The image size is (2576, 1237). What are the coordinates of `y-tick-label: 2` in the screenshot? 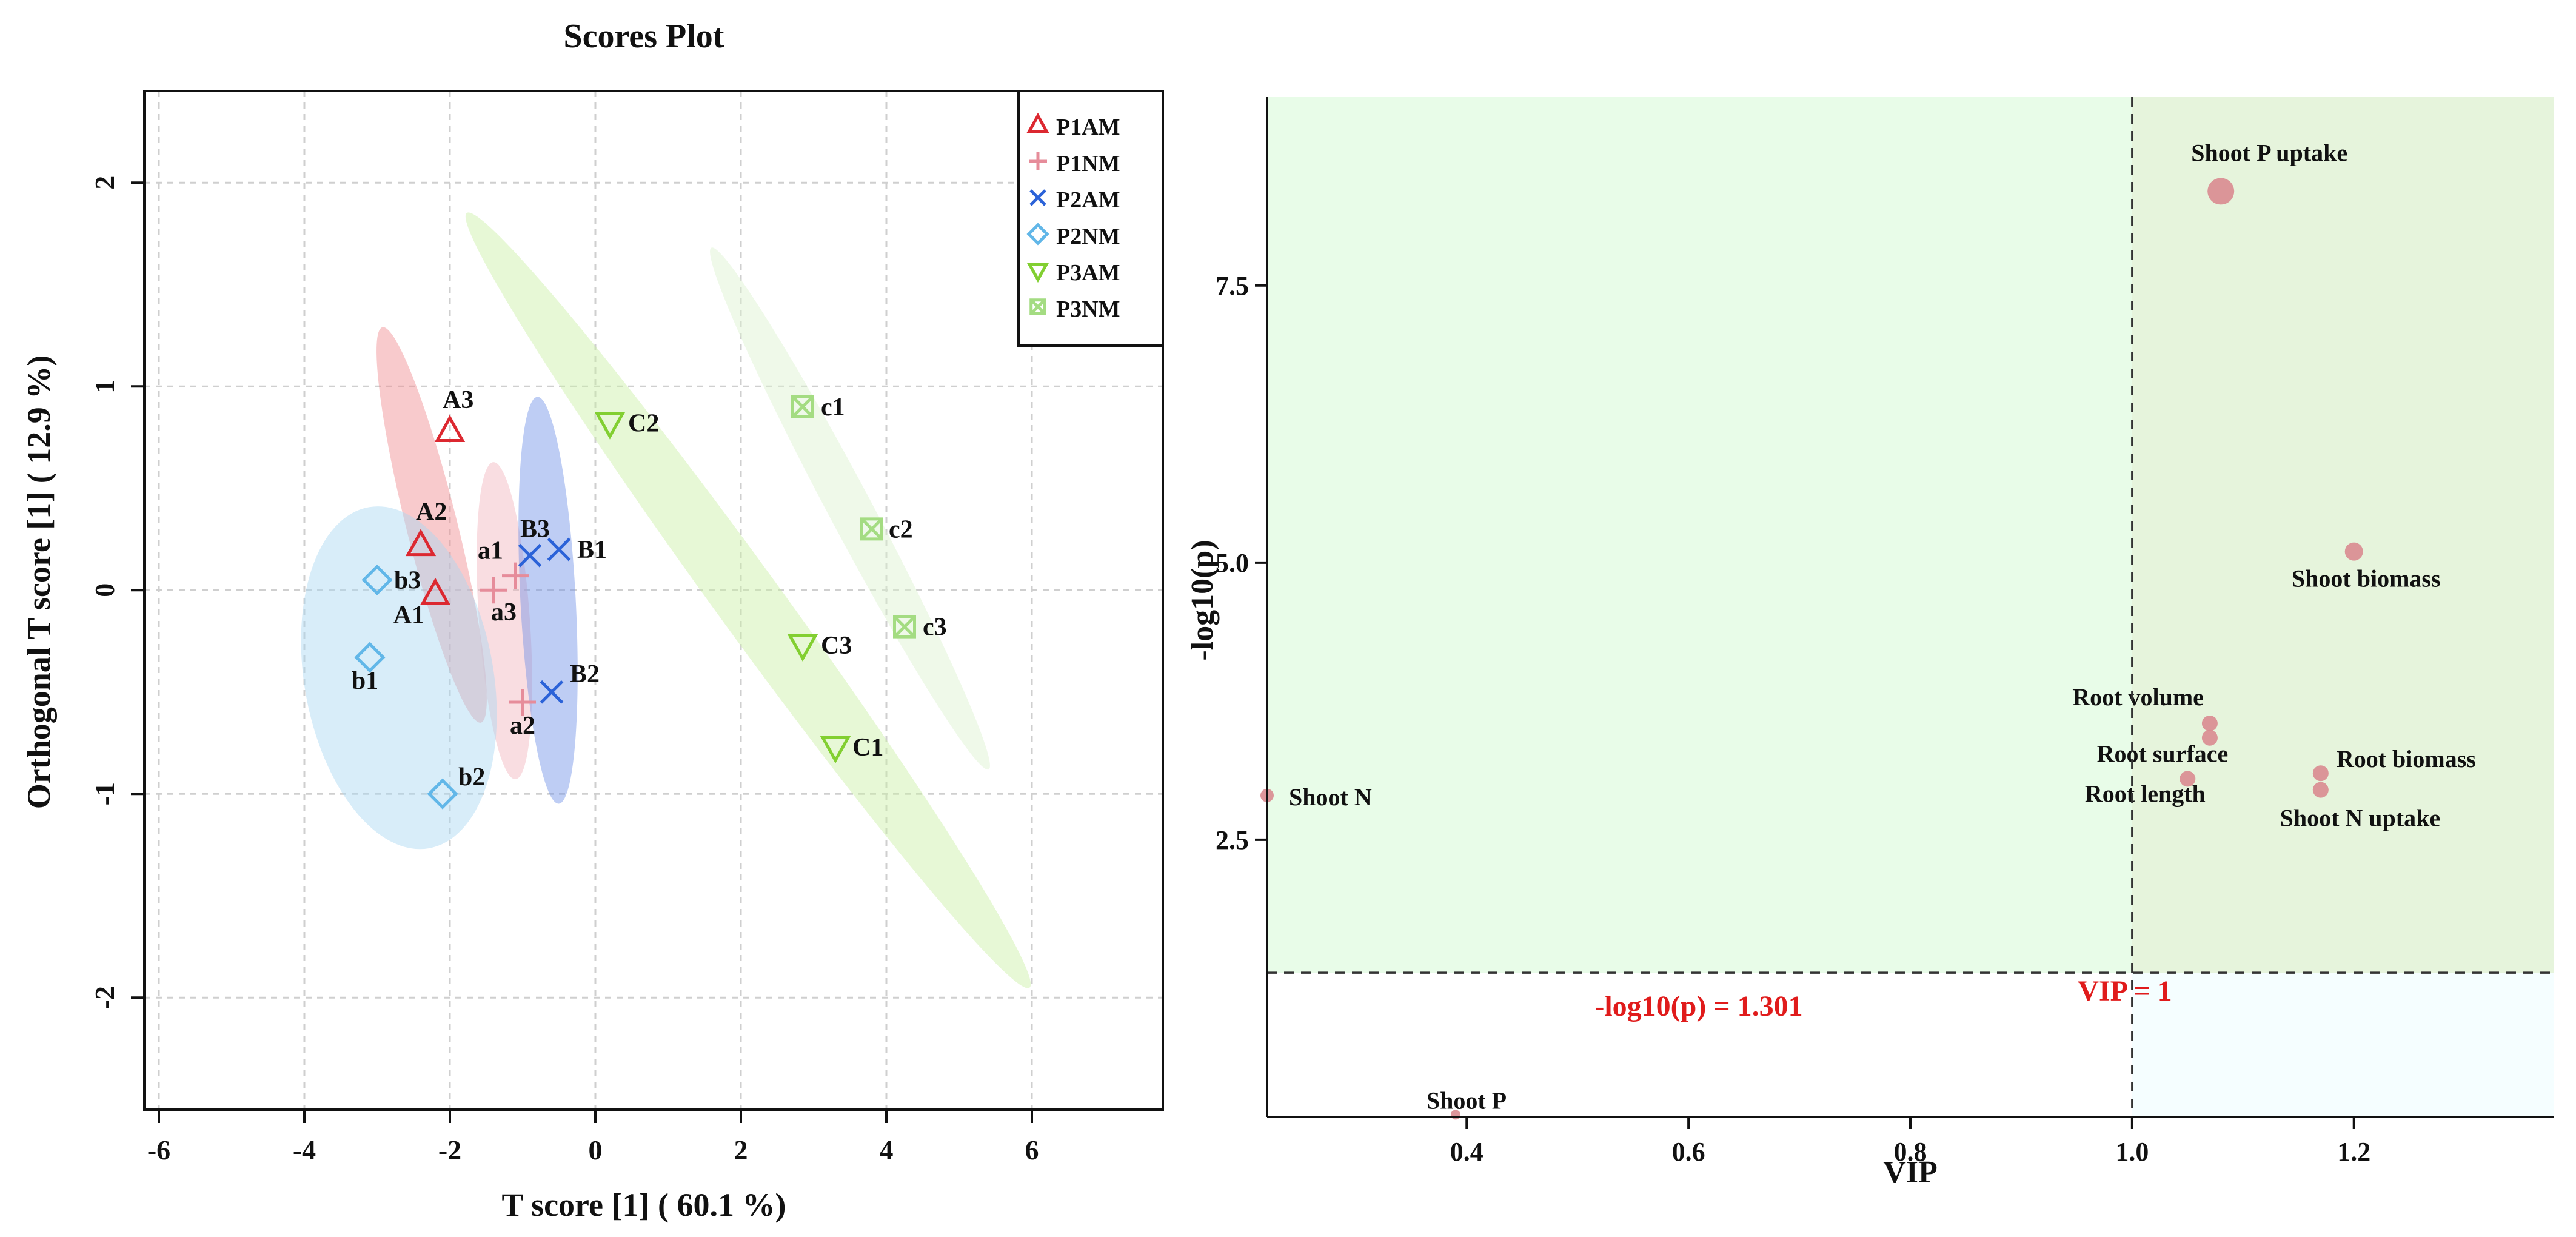 It's located at (104, 183).